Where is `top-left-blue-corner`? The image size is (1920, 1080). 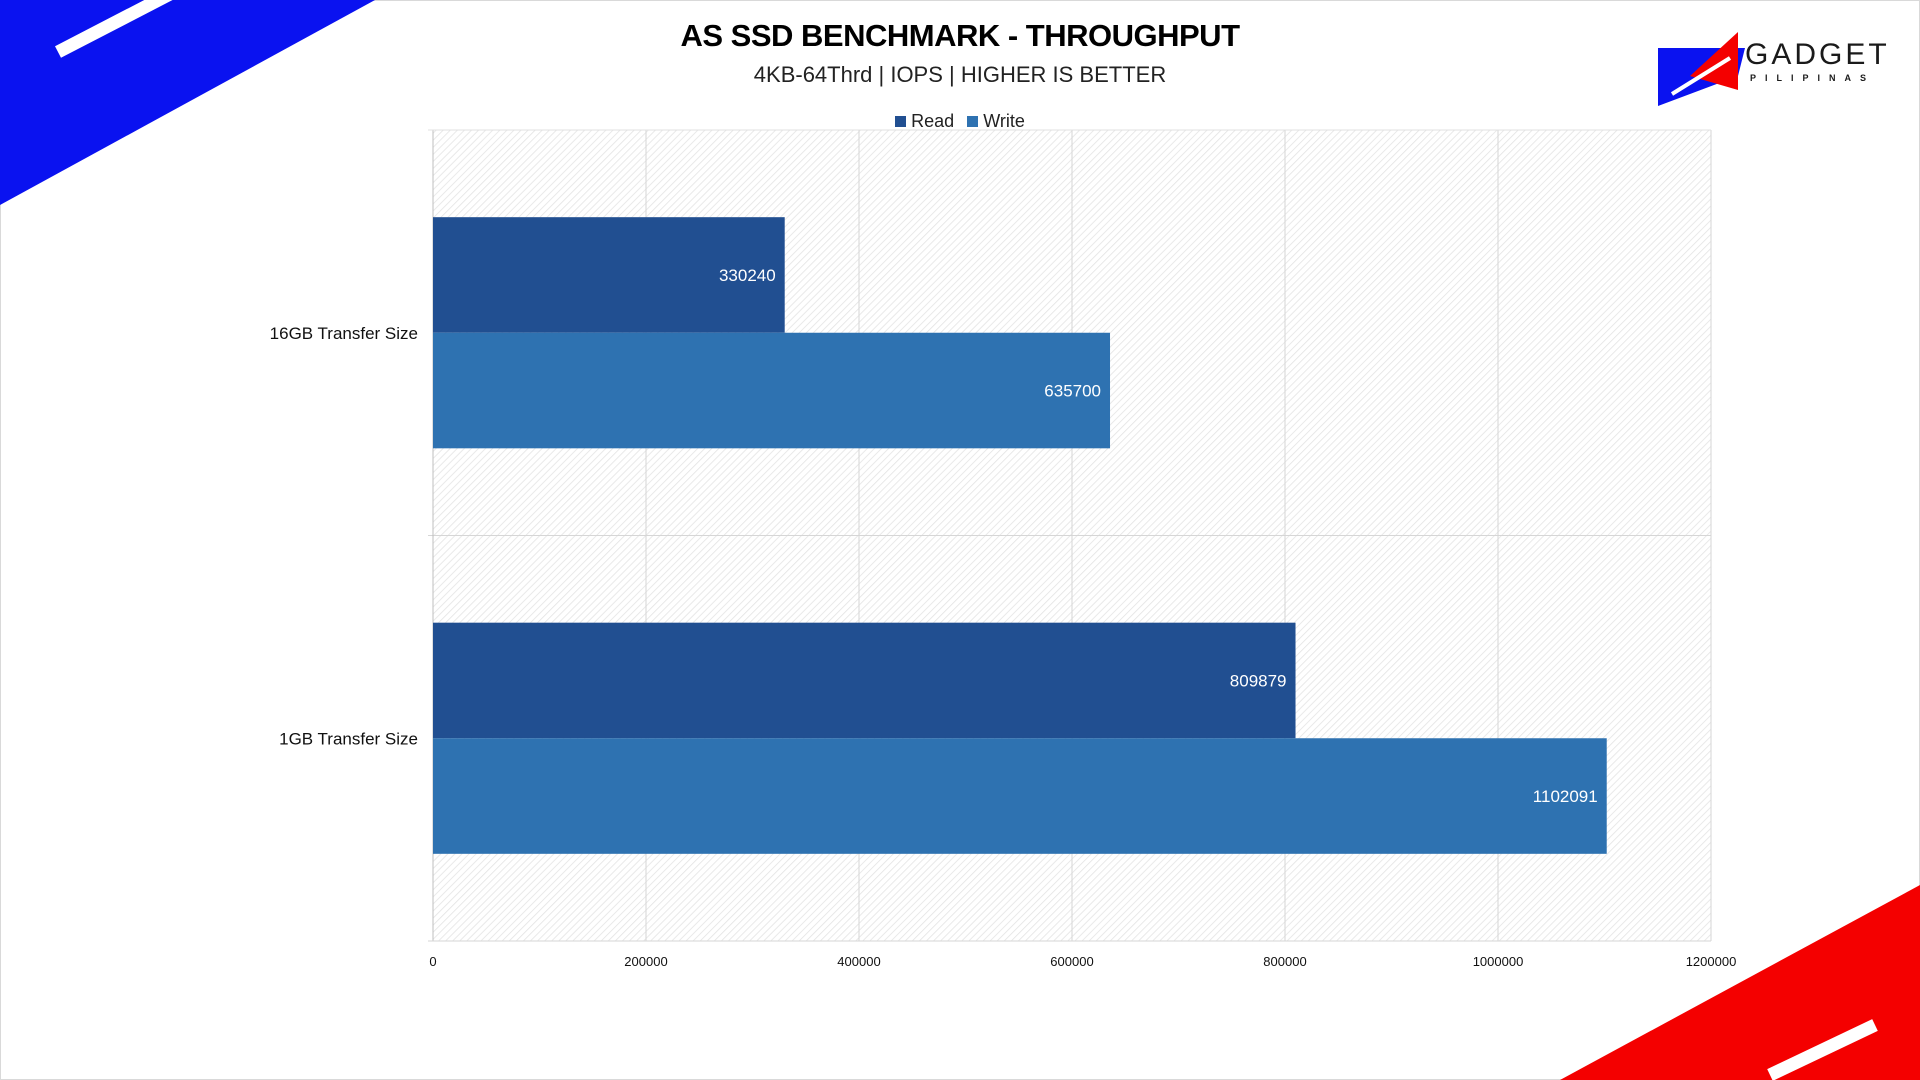
top-left-blue-corner is located at coordinates (187, 102).